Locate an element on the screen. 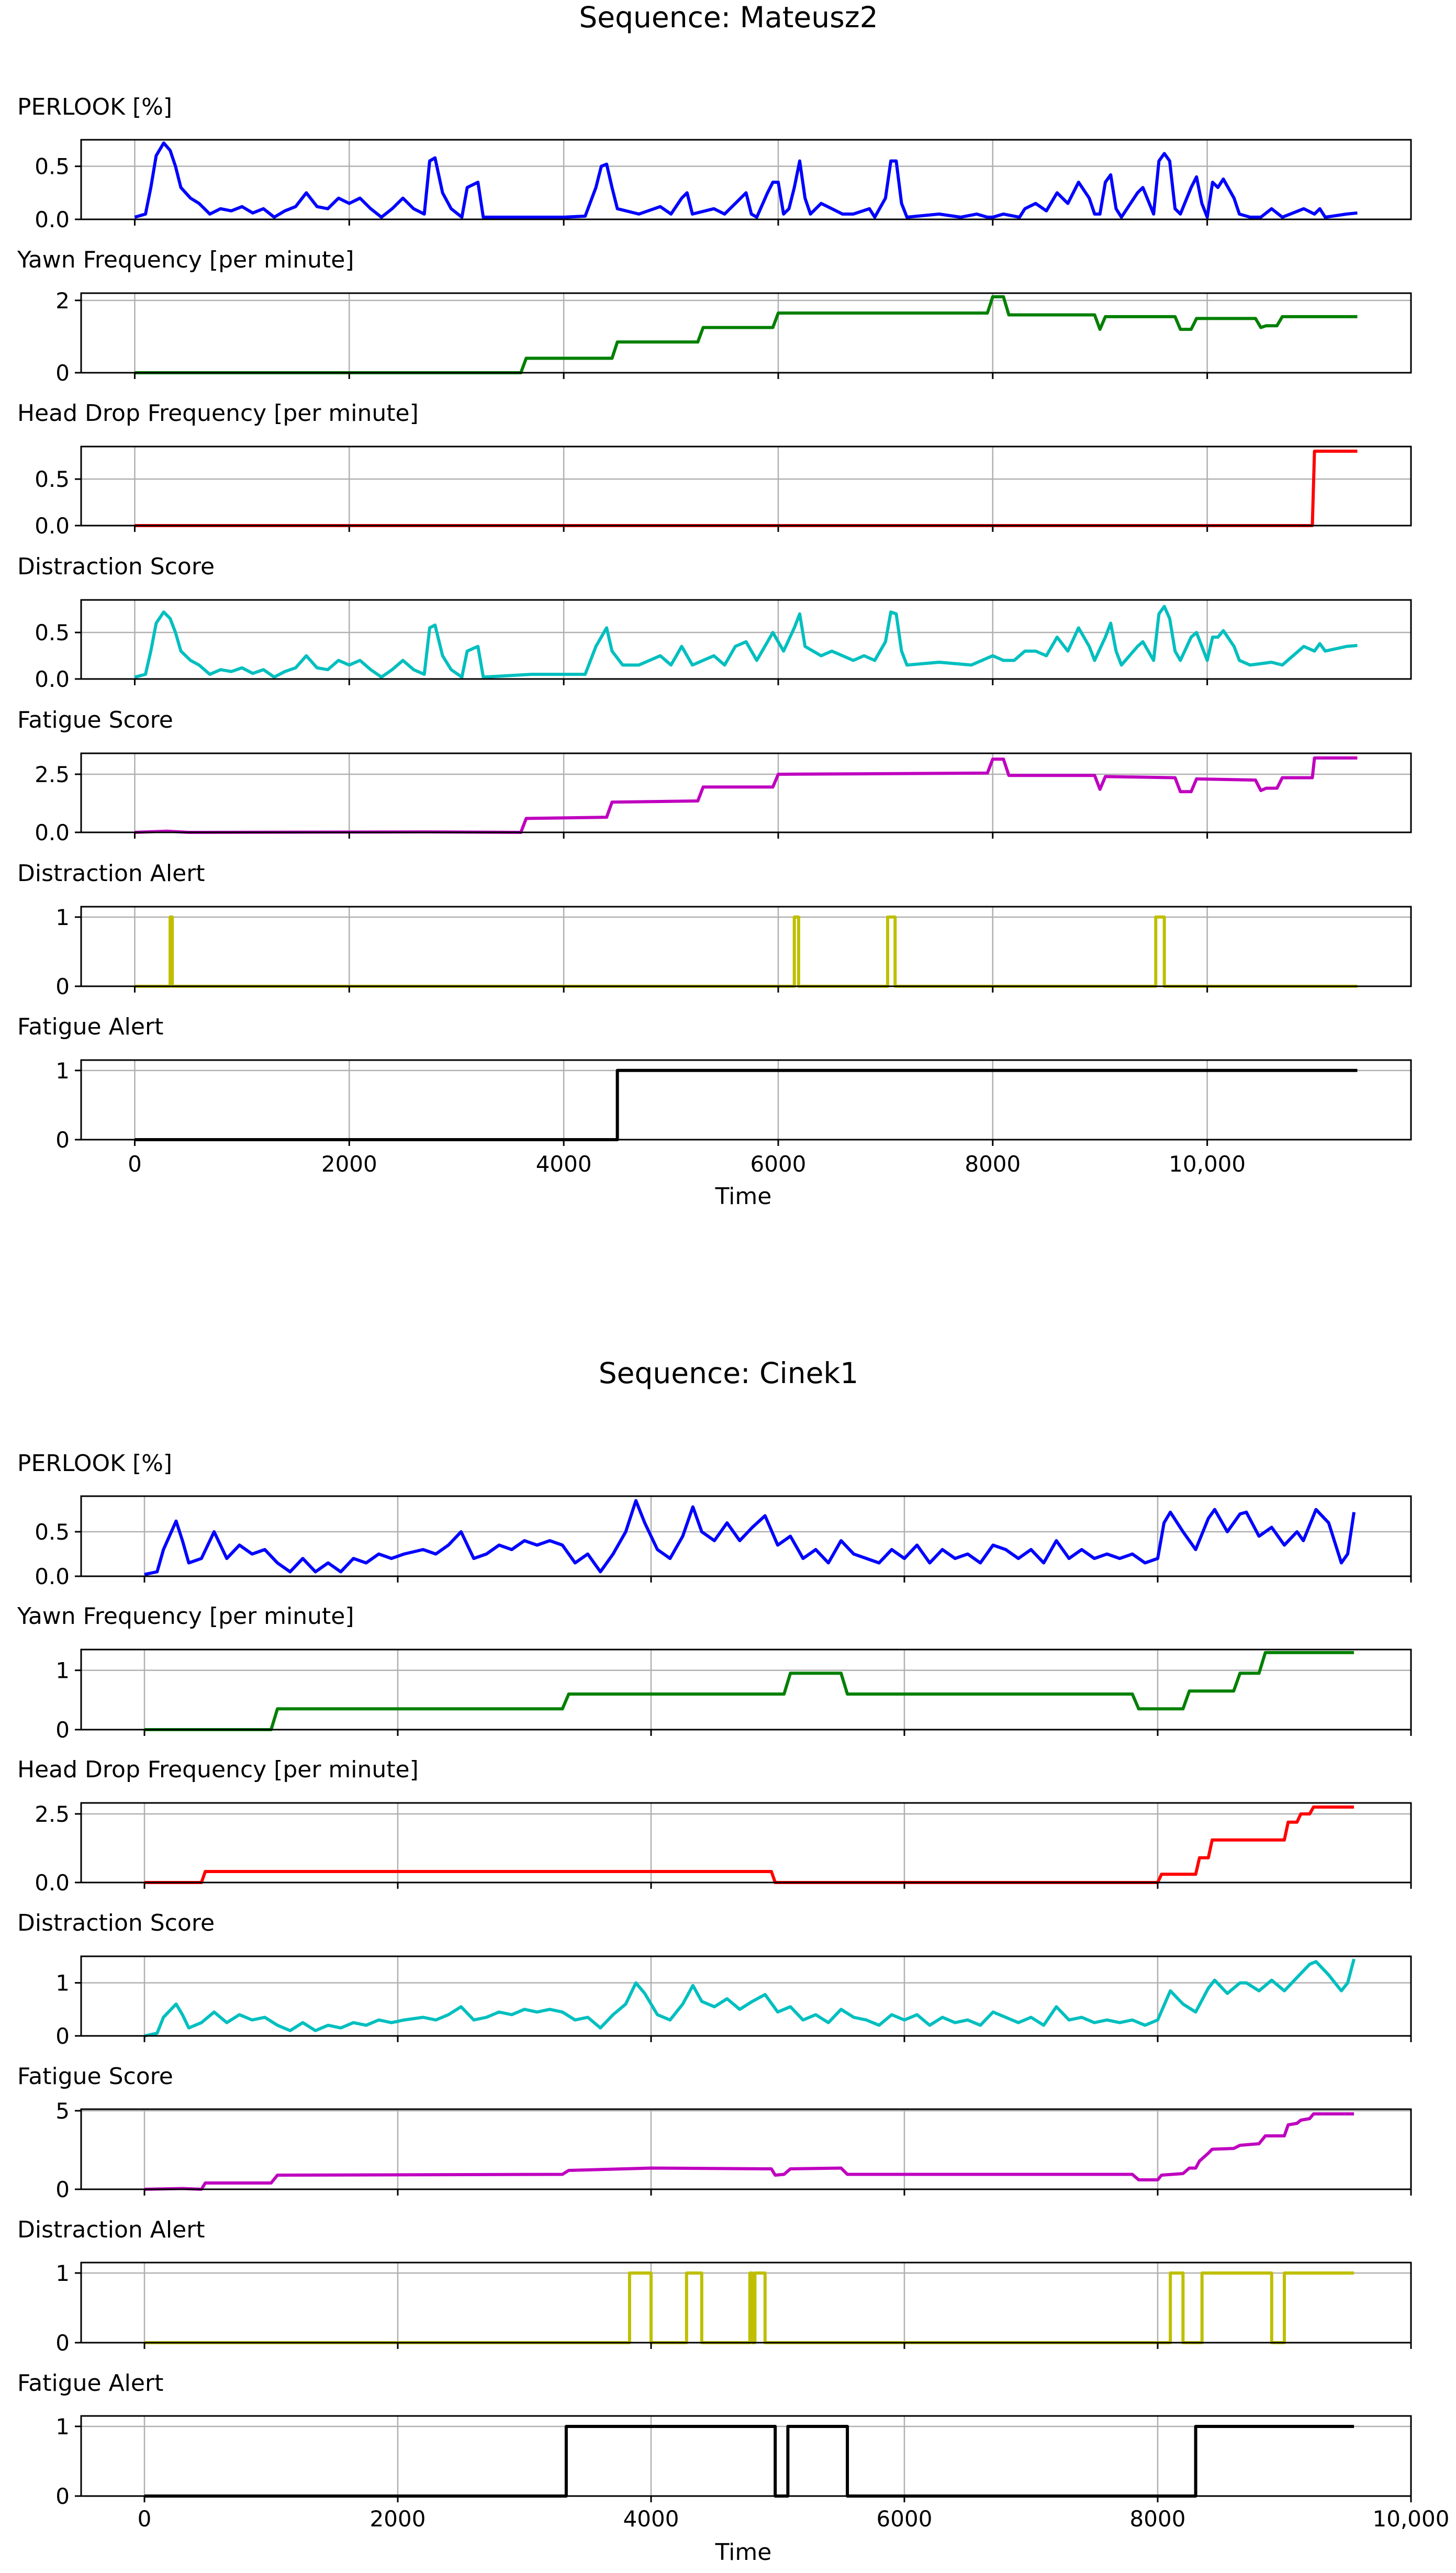 The width and height of the screenshot is (1456, 2573). panel-fatigue-score: Fatigue Score 0 5 is located at coordinates (714, 2132).